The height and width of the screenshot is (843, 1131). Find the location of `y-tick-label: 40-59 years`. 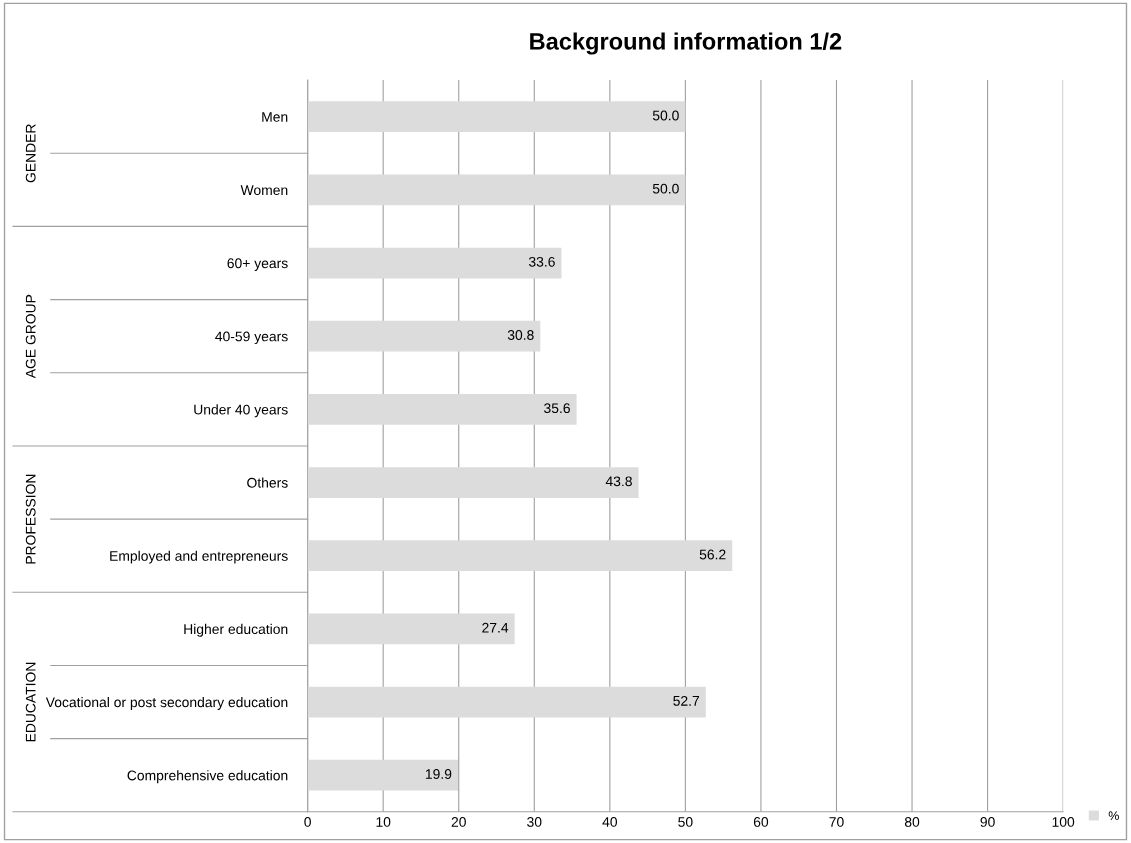

y-tick-label: 40-59 years is located at coordinates (251, 338).